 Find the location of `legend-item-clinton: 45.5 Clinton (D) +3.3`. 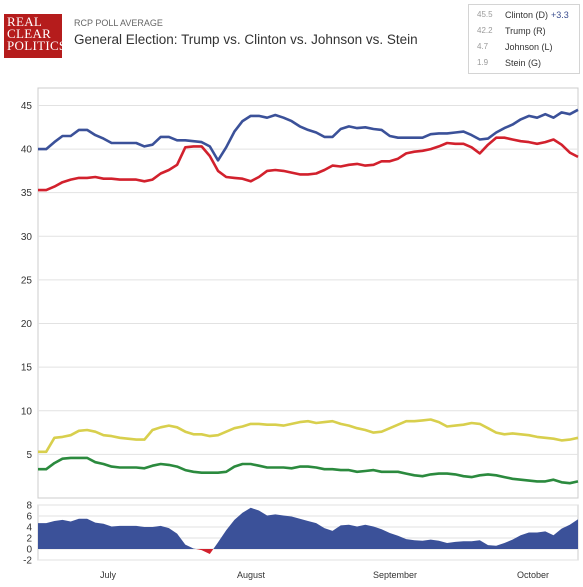

legend-item-clinton: 45.5 Clinton (D) +3.3 is located at coordinates (524, 15).